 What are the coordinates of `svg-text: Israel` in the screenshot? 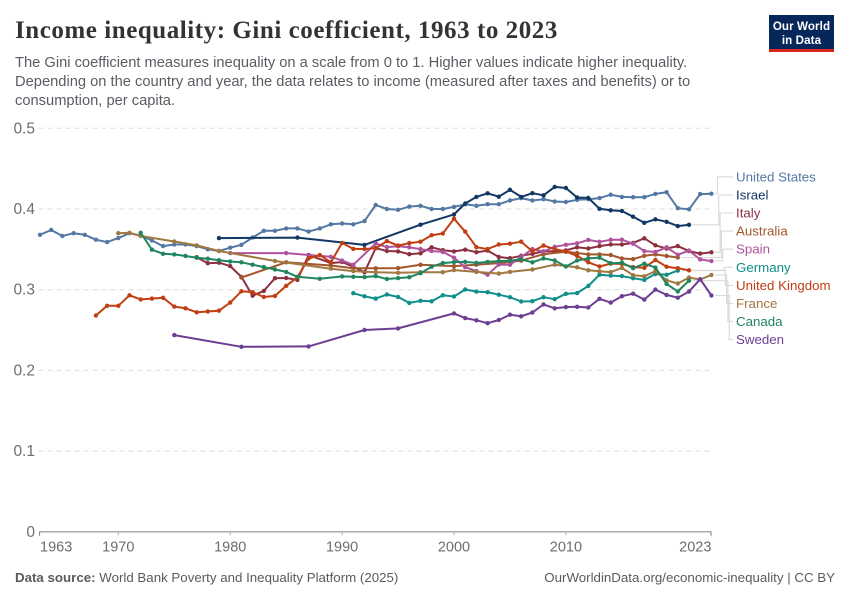 It's located at (752, 194).